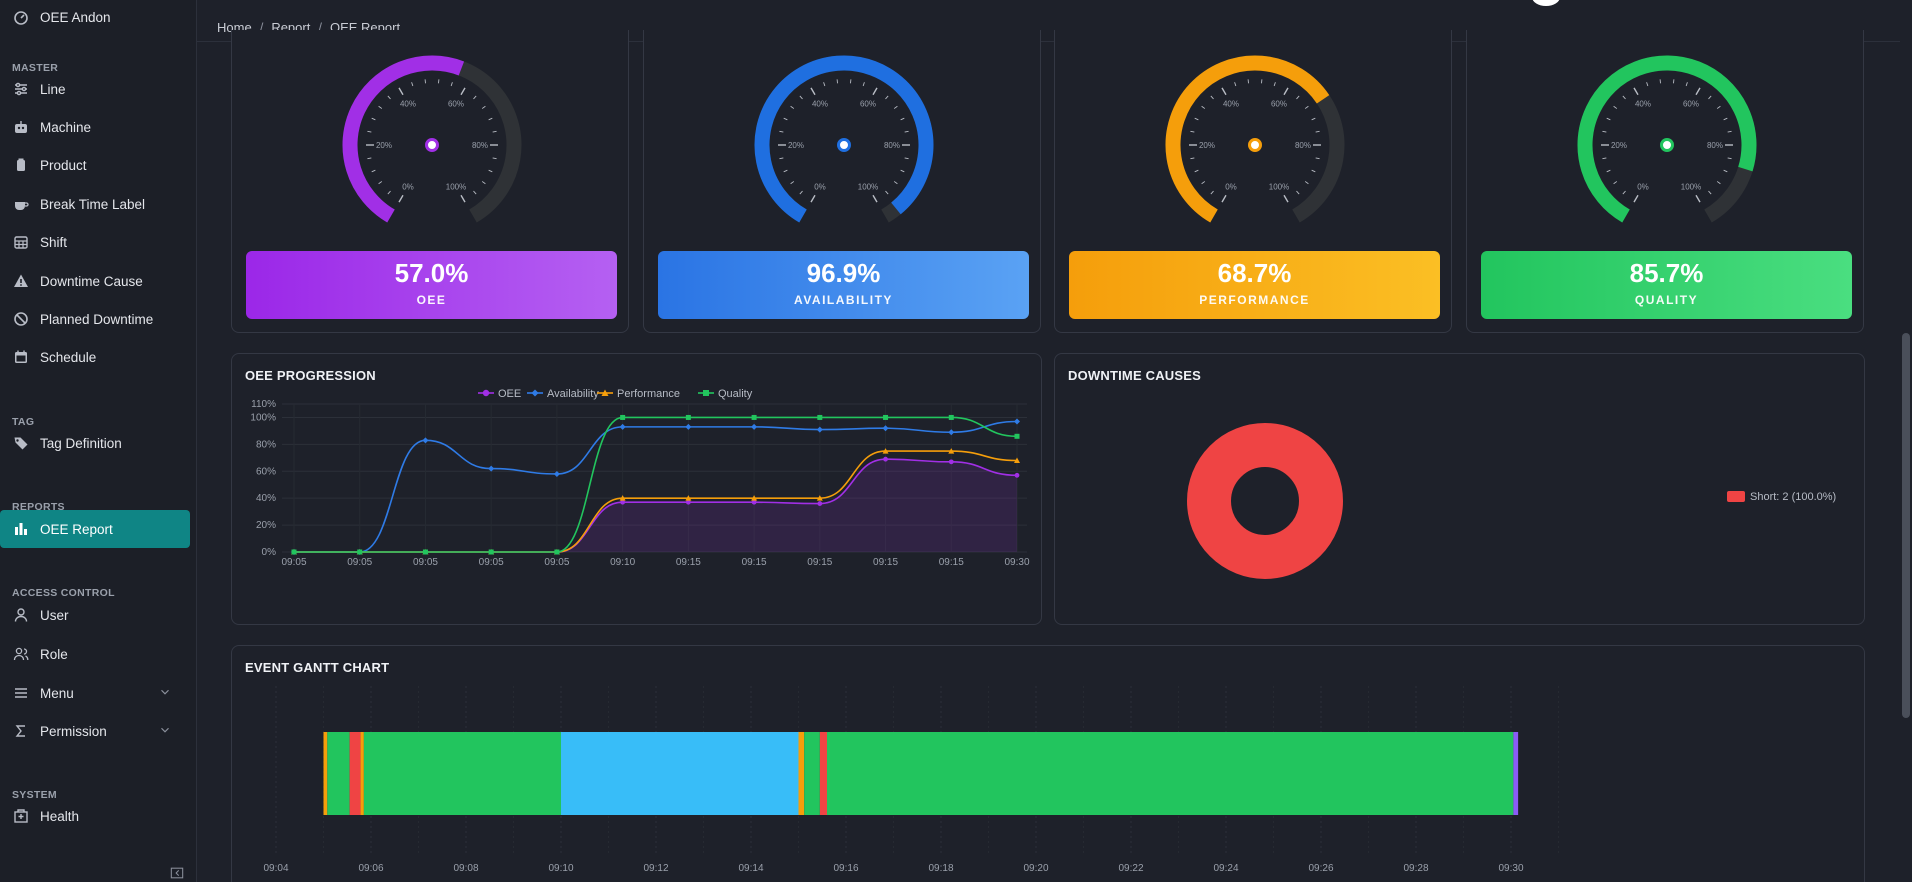  I want to click on legend-label: Short: 2 (100.0%), so click(1793, 497).